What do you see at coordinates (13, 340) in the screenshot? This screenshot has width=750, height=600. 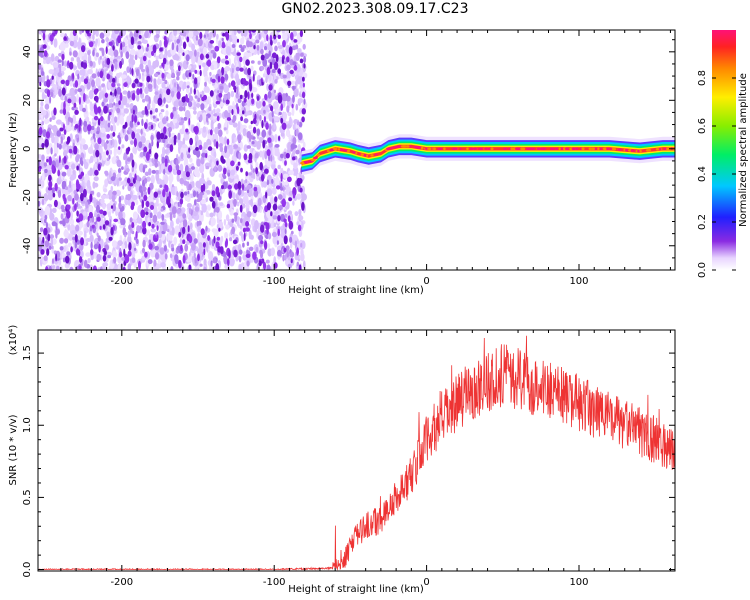 I see `snr-multiplier: (x10⁴)` at bounding box center [13, 340].